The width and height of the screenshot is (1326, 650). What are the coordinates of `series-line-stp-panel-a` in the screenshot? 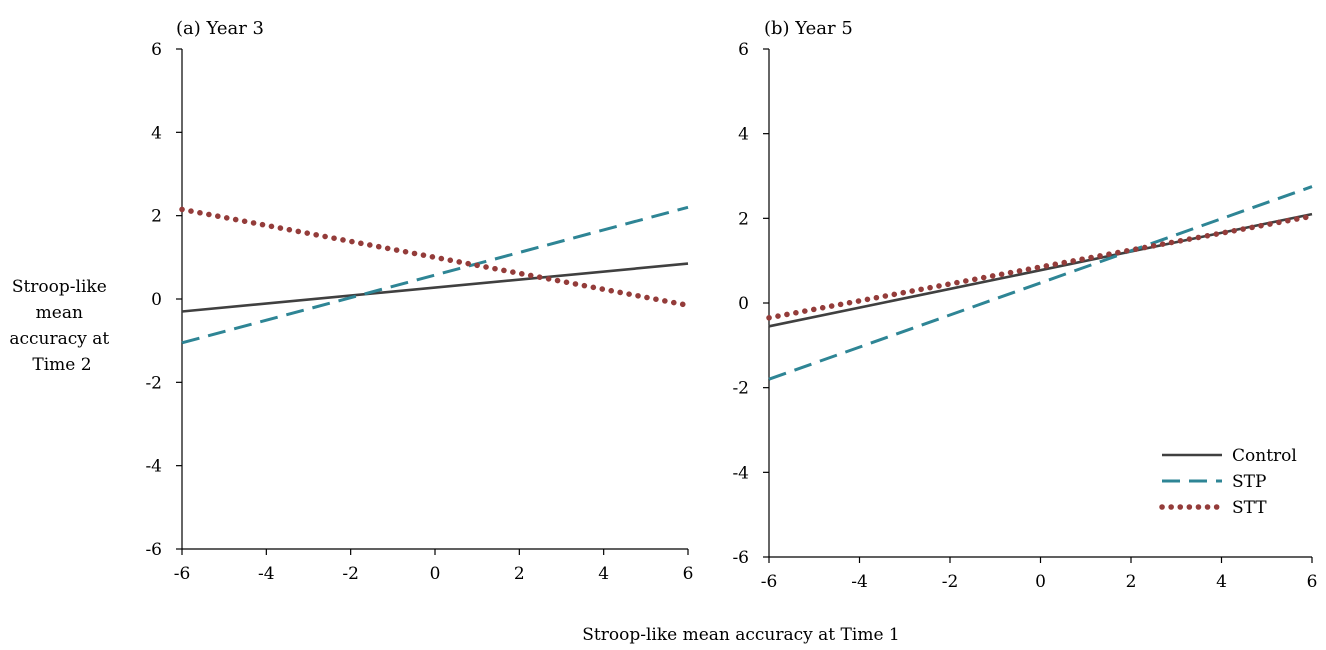 It's located at (435, 275).